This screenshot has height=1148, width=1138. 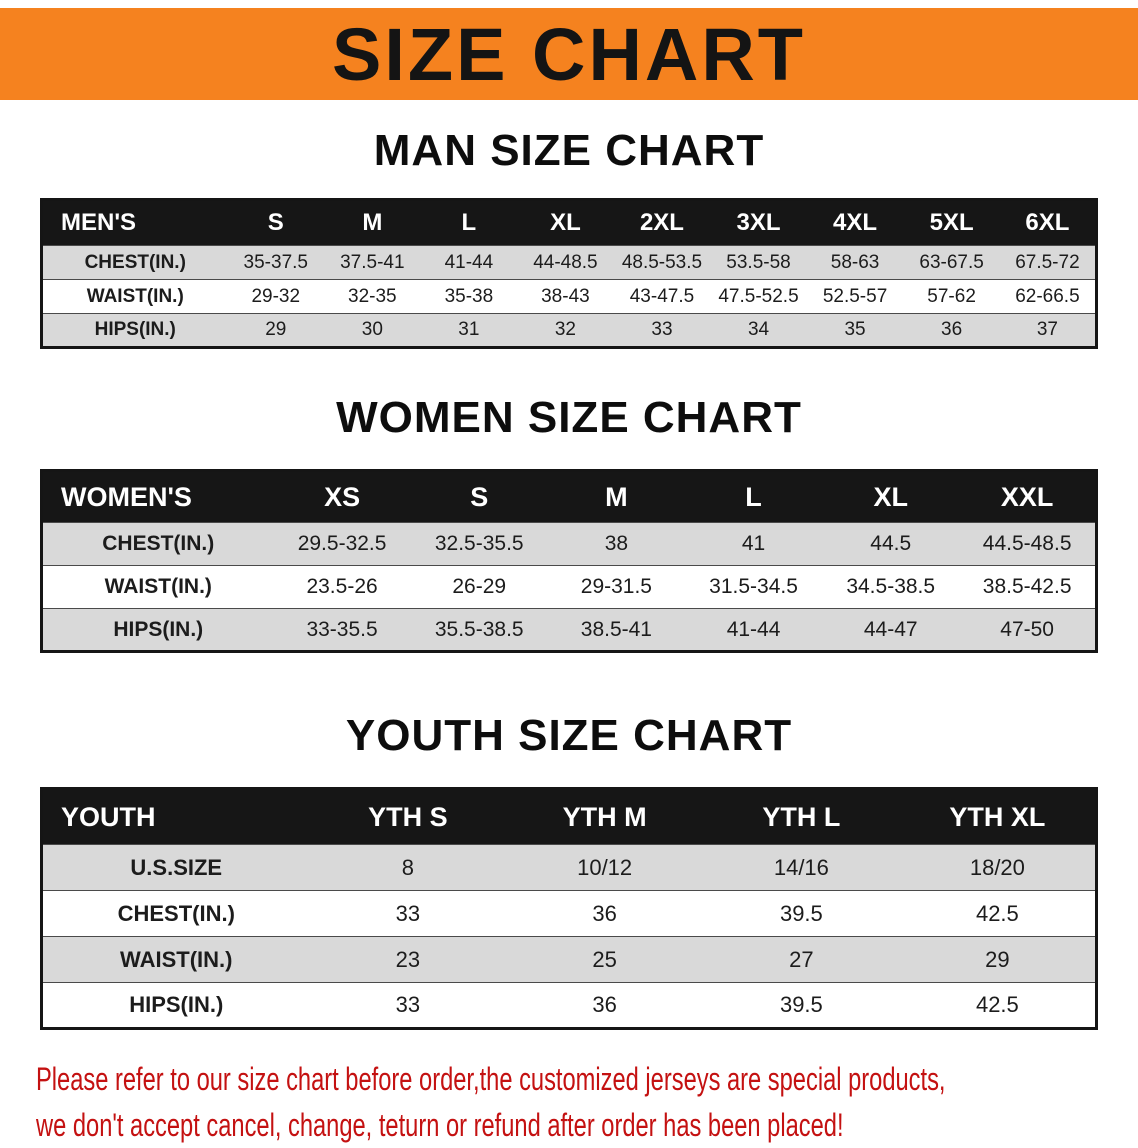 I want to click on table-cell: 48.5-53.5, so click(x=662, y=262).